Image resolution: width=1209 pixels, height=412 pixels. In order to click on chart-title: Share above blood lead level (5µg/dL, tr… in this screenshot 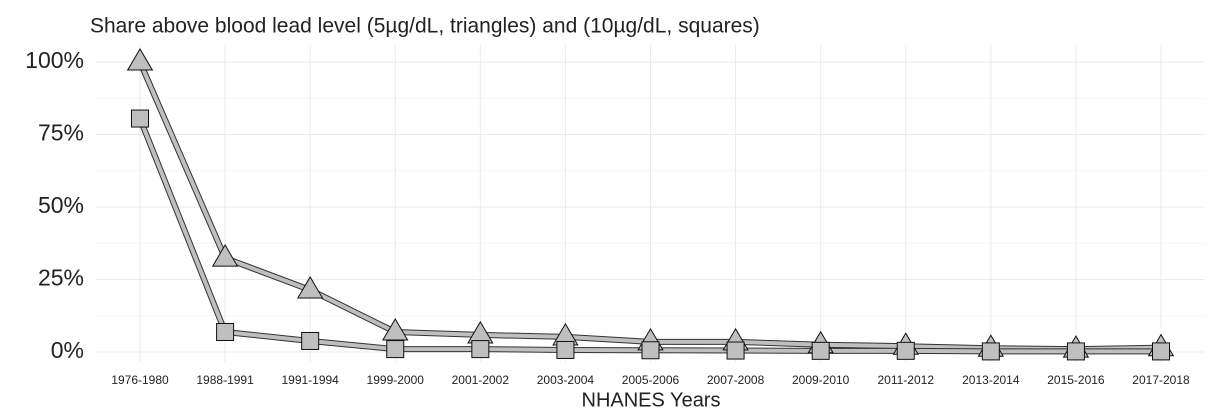, I will do `click(425, 26)`.